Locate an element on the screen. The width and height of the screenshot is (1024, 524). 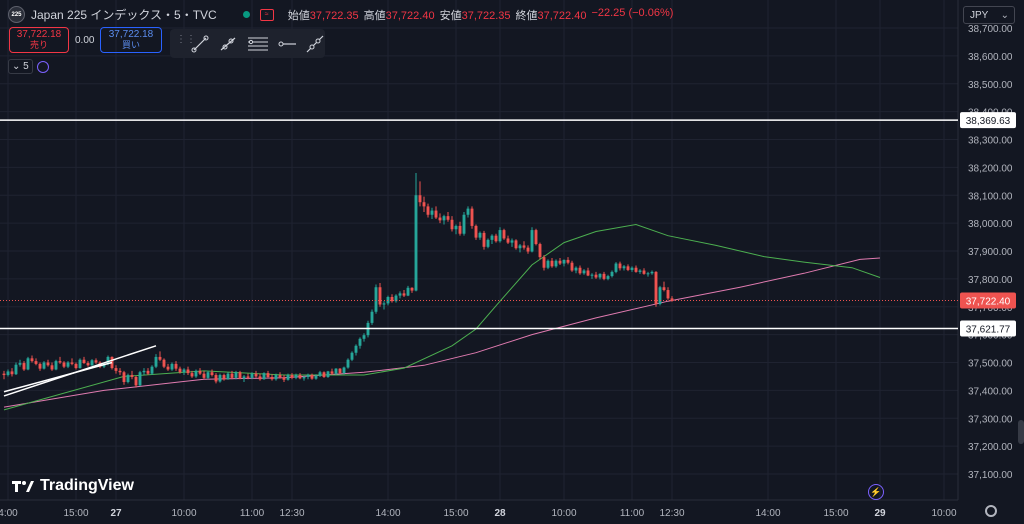
collapse-indicators-button: ⌄ 5 is located at coordinates (20, 66).